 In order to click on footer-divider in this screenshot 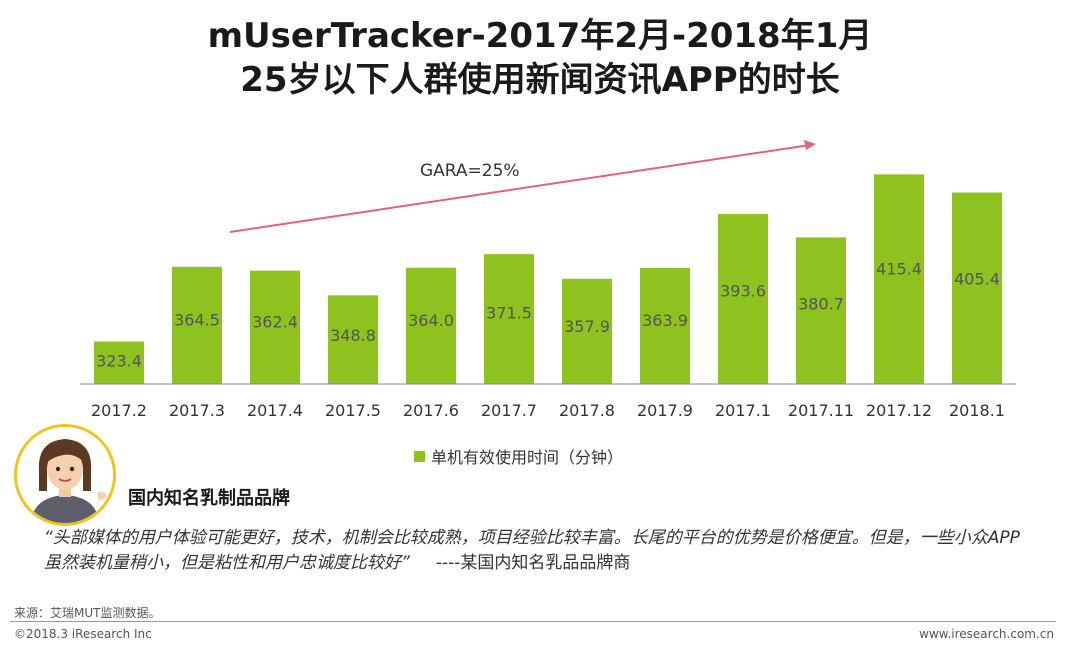, I will do `click(533, 621)`.